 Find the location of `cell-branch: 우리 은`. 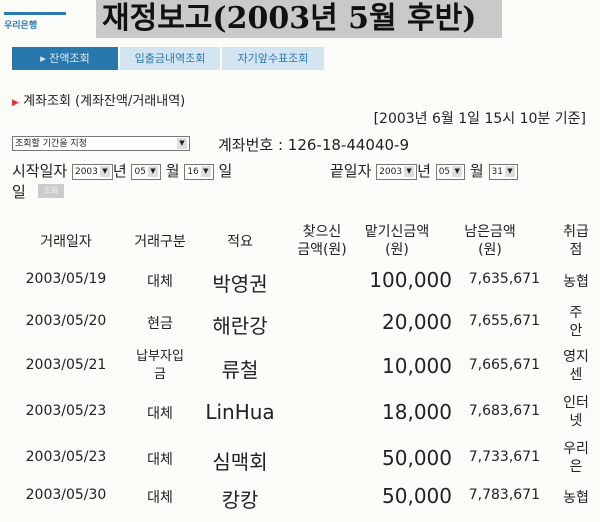

cell-branch: 우리 은 is located at coordinates (576, 458).